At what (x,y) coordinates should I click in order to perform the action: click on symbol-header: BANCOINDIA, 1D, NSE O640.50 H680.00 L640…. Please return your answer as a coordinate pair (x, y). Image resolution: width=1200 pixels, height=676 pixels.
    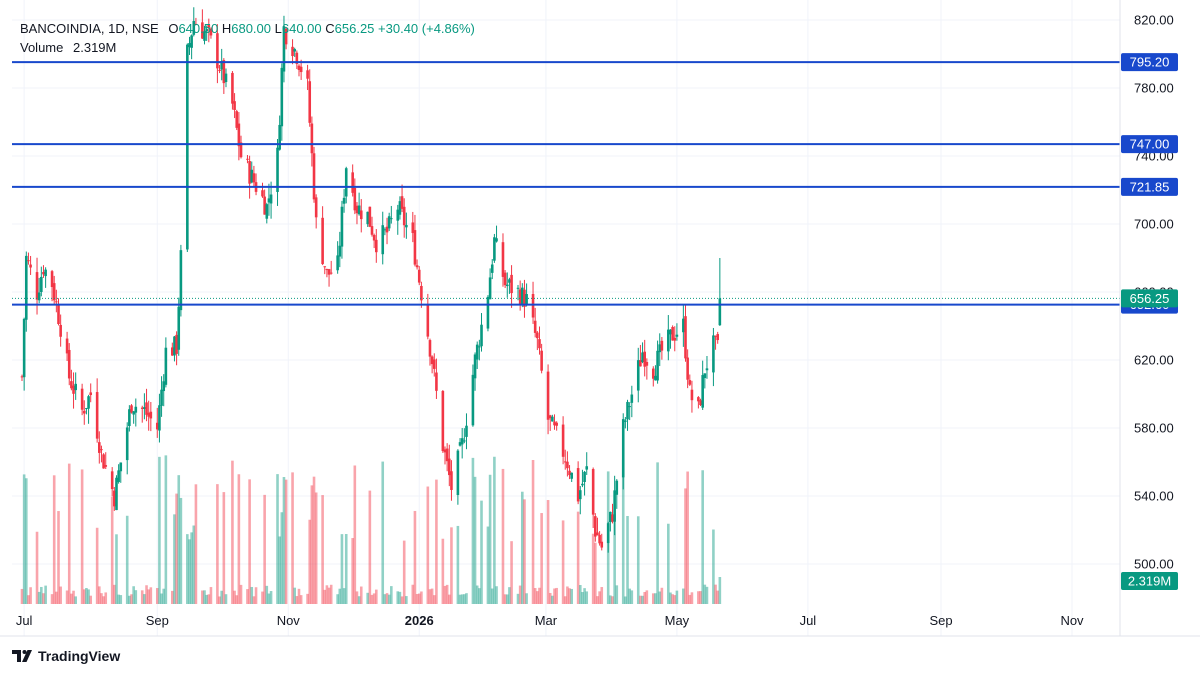
    Looking at the image, I should click on (247, 29).